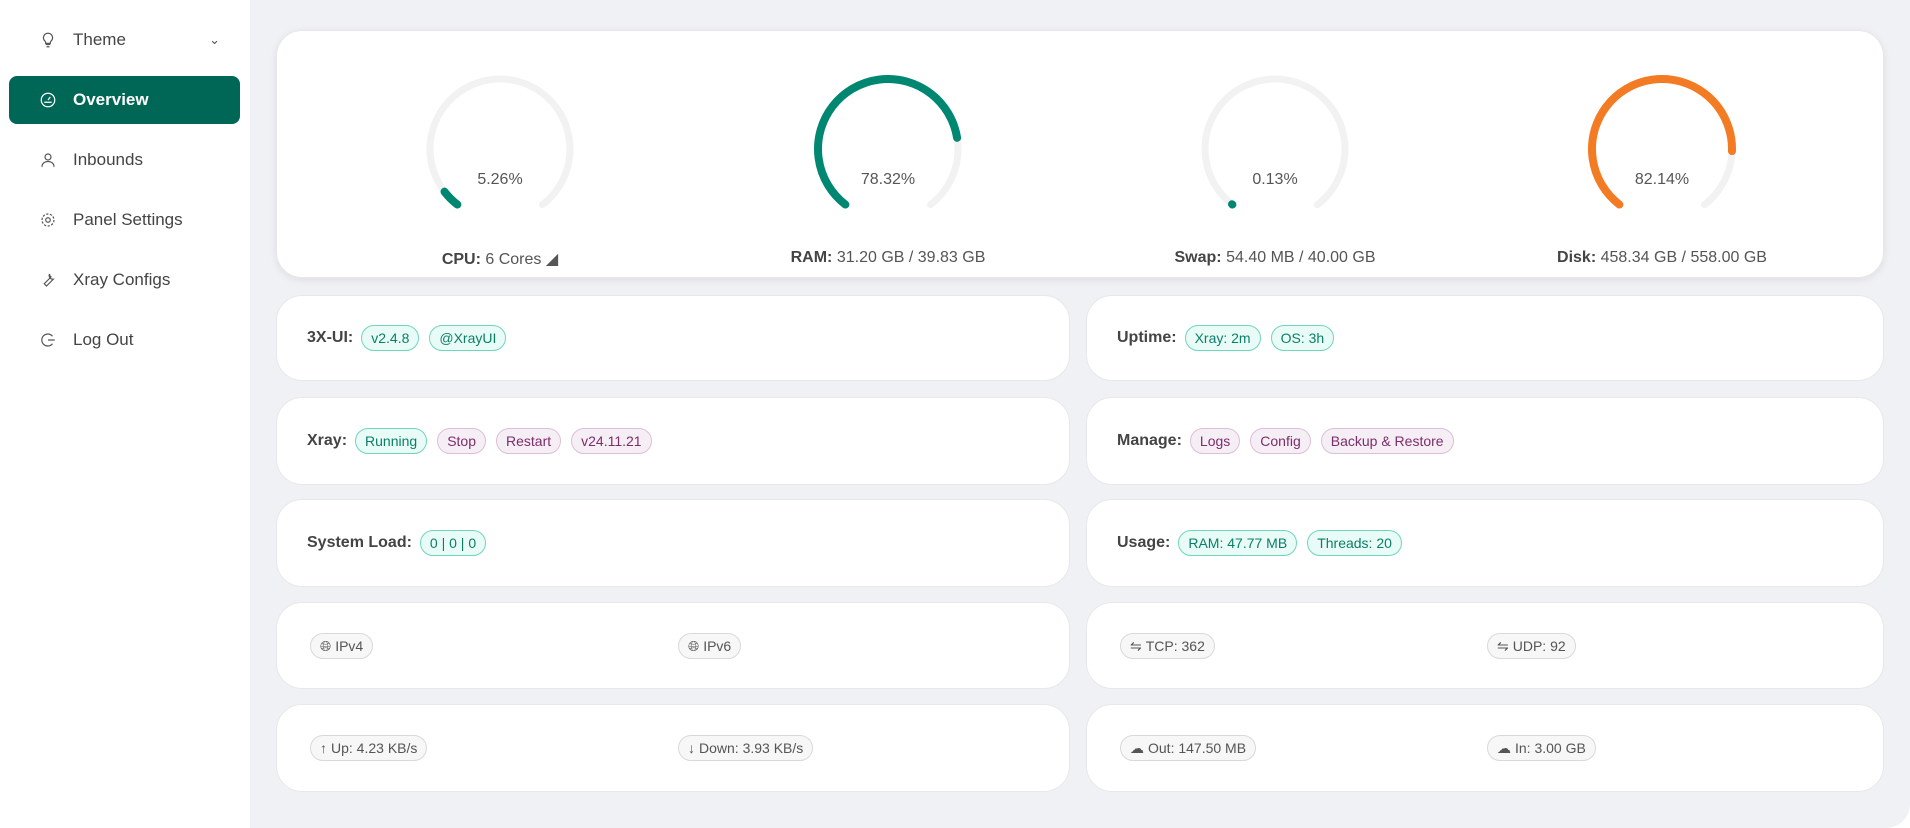 The width and height of the screenshot is (1910, 828). Describe the element at coordinates (111, 99) in the screenshot. I see `sidebar-item-label: Overview` at that location.